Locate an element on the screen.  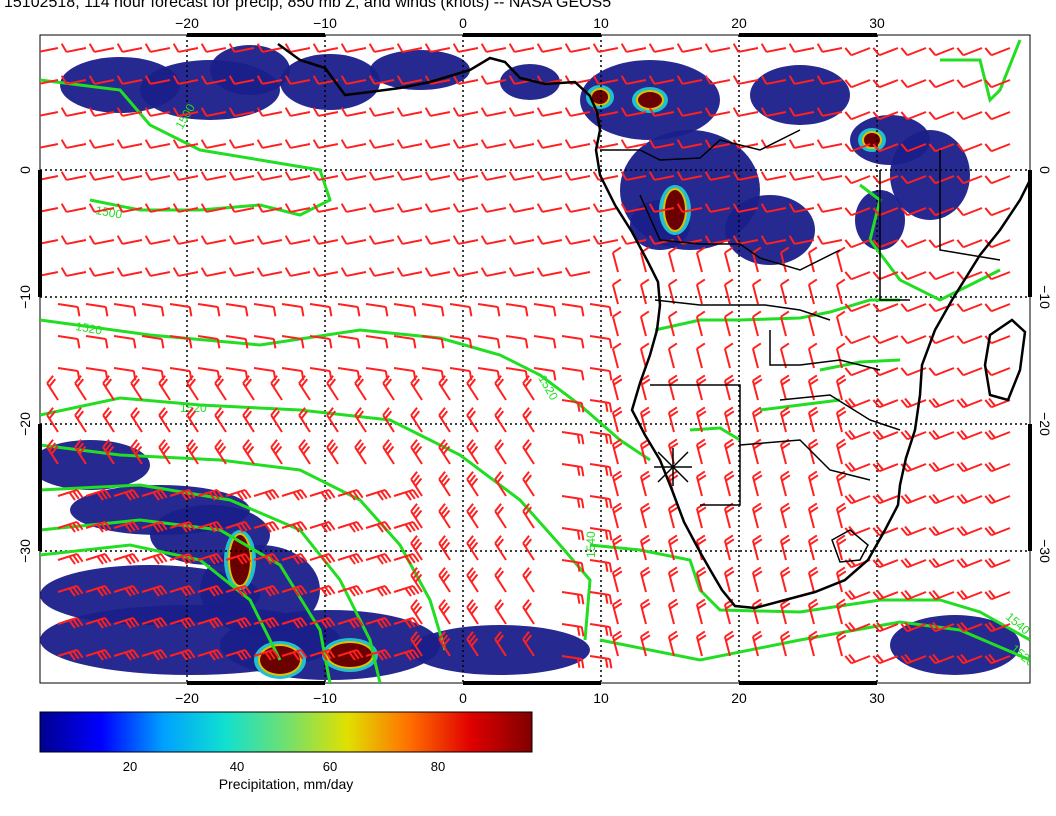
contour-label: 1540 is located at coordinates (591, 544).